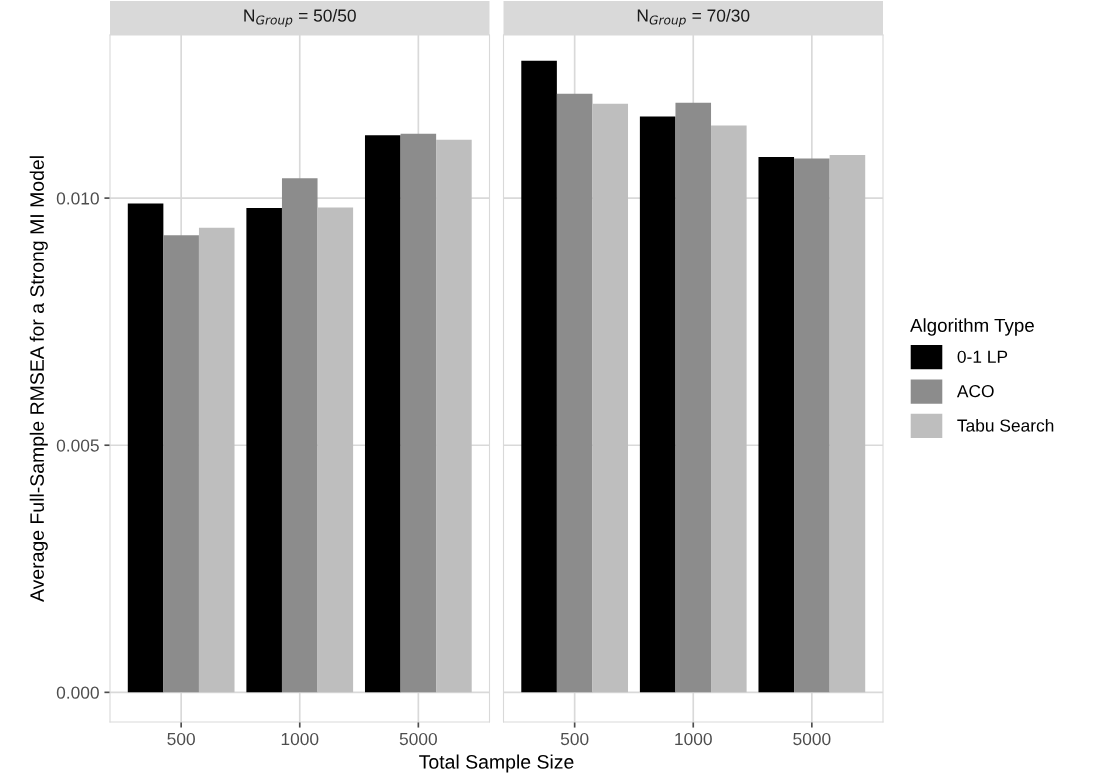 The width and height of the screenshot is (1101, 782). Describe the element at coordinates (972, 327) in the screenshot. I see `legend-title: Algorithm Type` at that location.